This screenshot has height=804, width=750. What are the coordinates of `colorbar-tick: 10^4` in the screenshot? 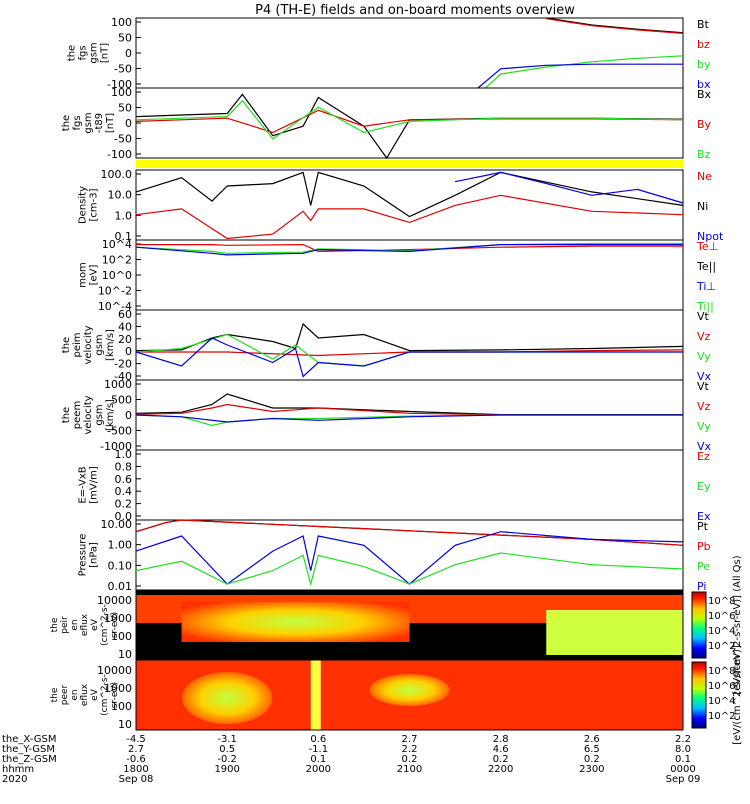 It's located at (721, 631).